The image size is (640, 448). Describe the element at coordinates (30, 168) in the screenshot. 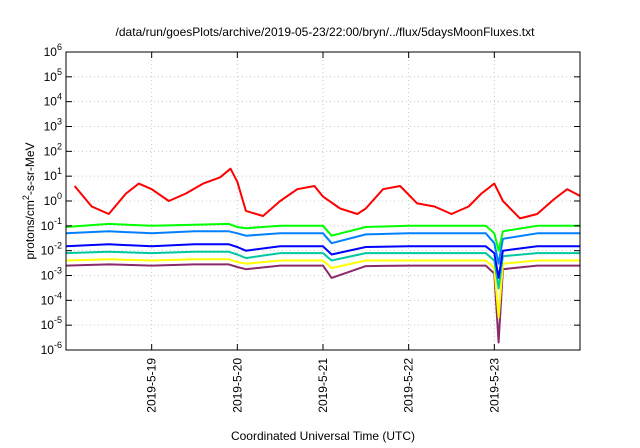

I see `y-axis-label-rest: -s-sr-MeV` at that location.